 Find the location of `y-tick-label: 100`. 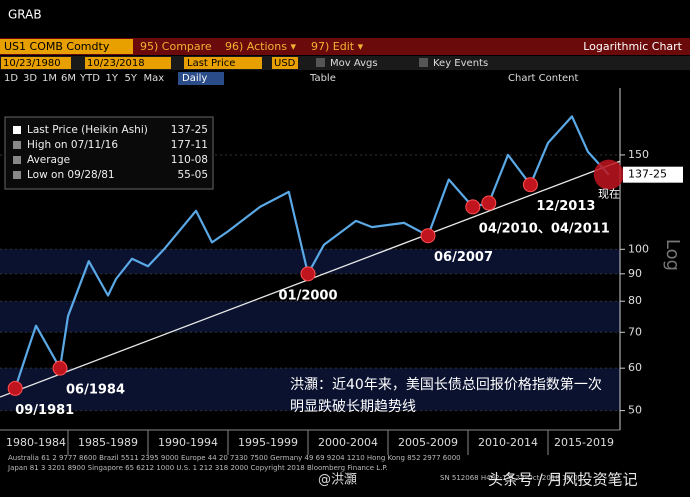

y-tick-label: 100 is located at coordinates (638, 248).